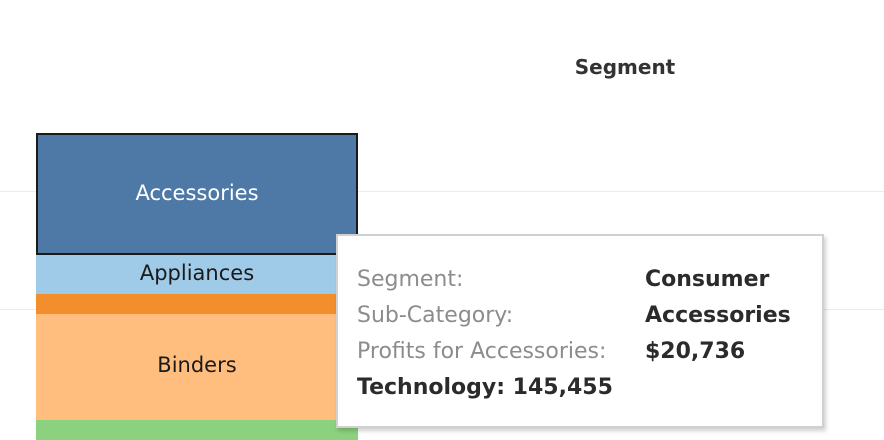 The width and height of the screenshot is (884, 440). Describe the element at coordinates (625, 67) in the screenshot. I see `segment-column-header: Segment` at that location.